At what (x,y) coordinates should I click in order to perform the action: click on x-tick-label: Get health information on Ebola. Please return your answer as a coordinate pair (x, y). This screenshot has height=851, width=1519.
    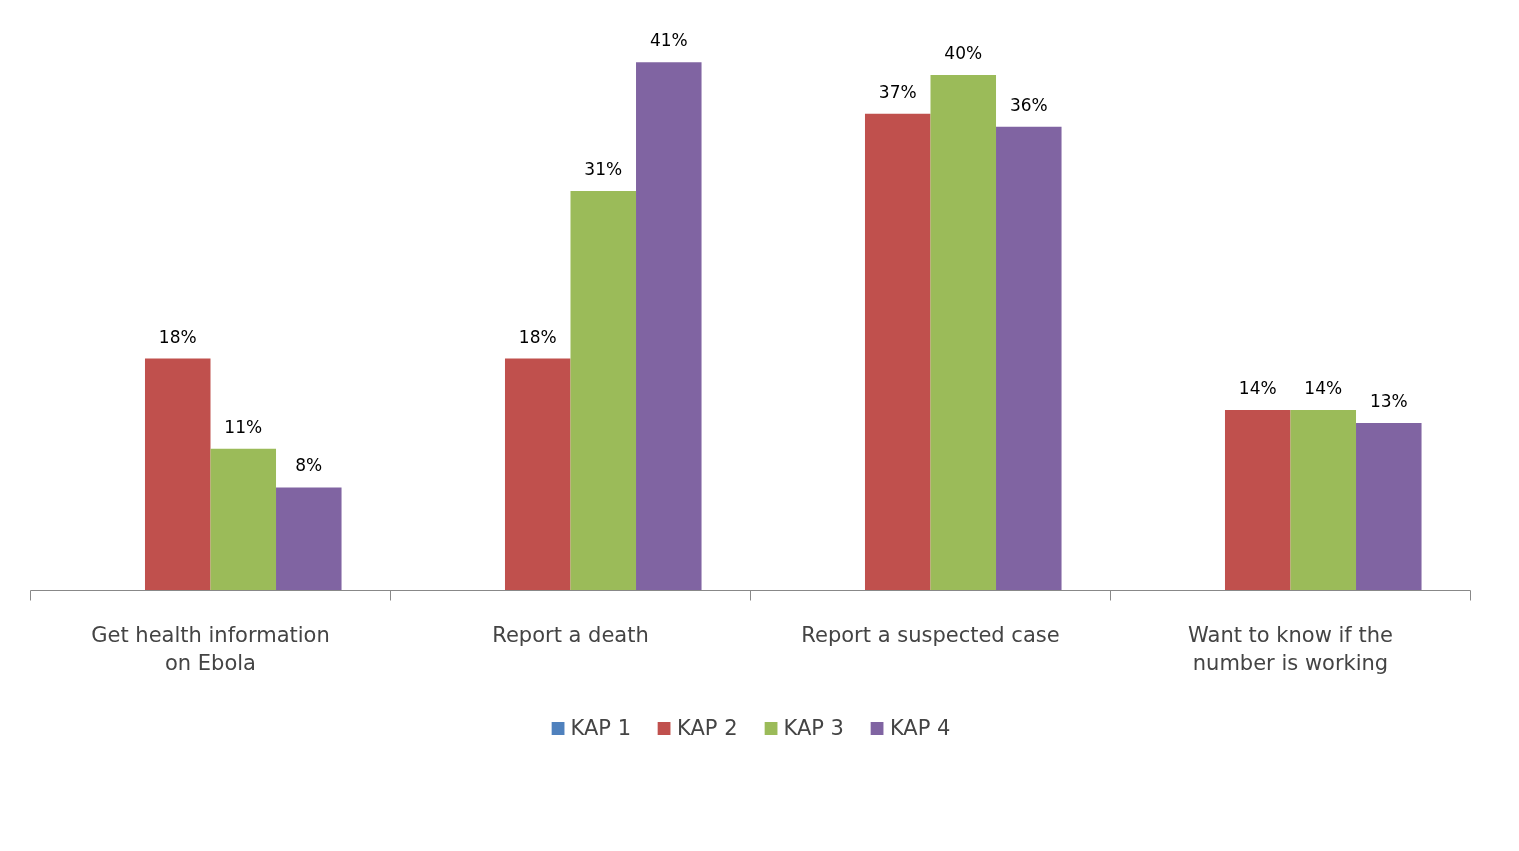
    Looking at the image, I should click on (210, 649).